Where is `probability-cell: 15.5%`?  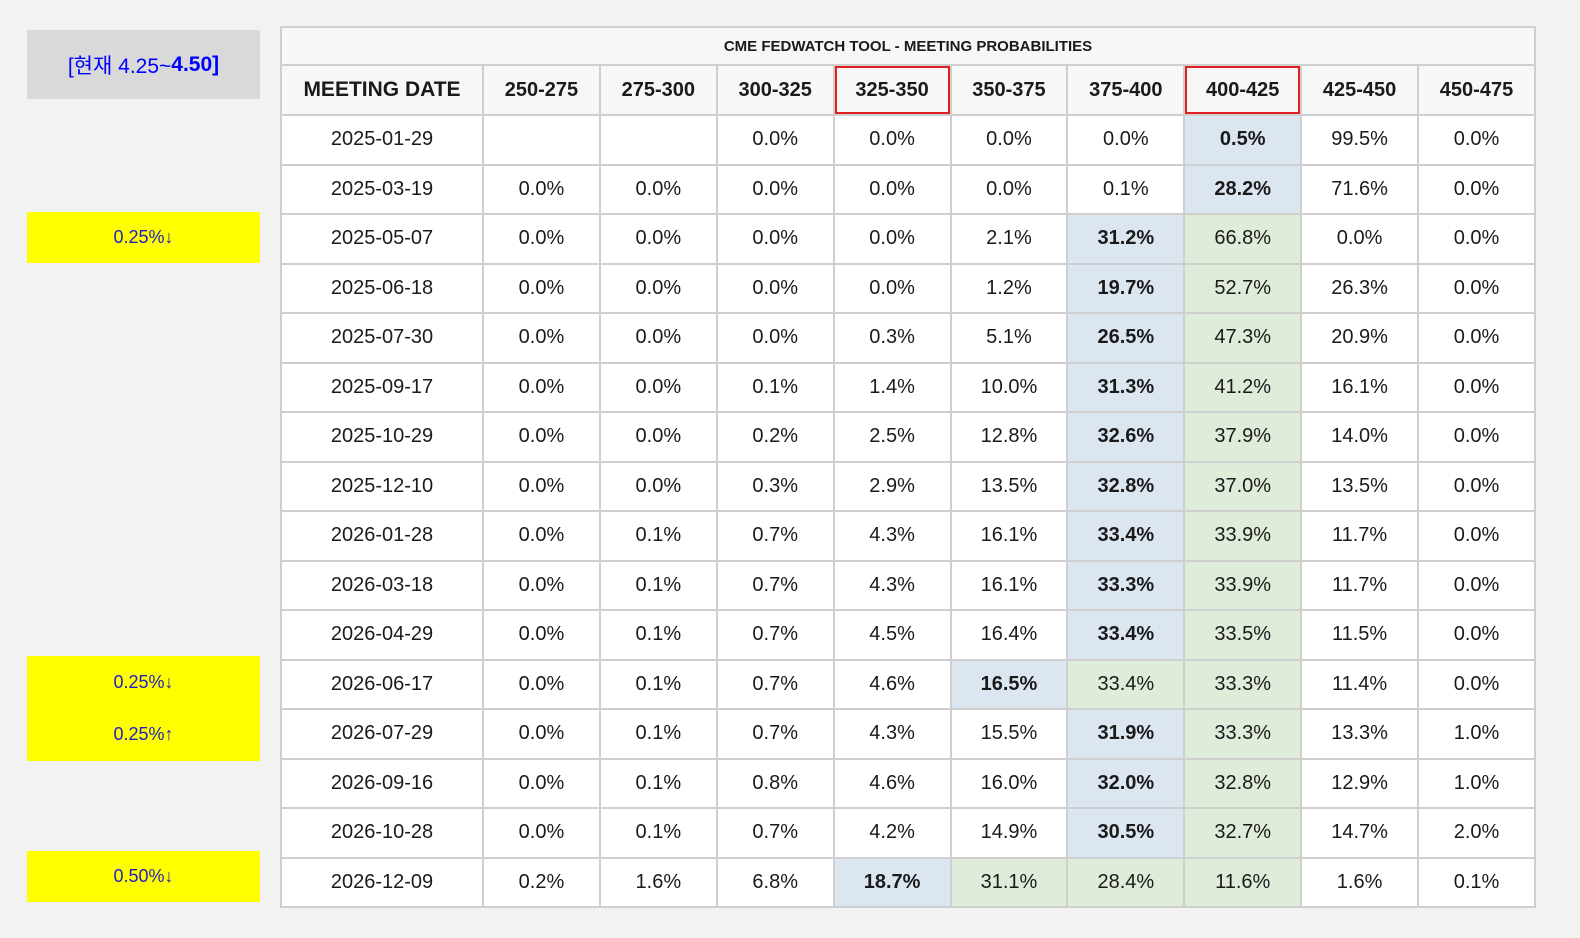 probability-cell: 15.5% is located at coordinates (1009, 734).